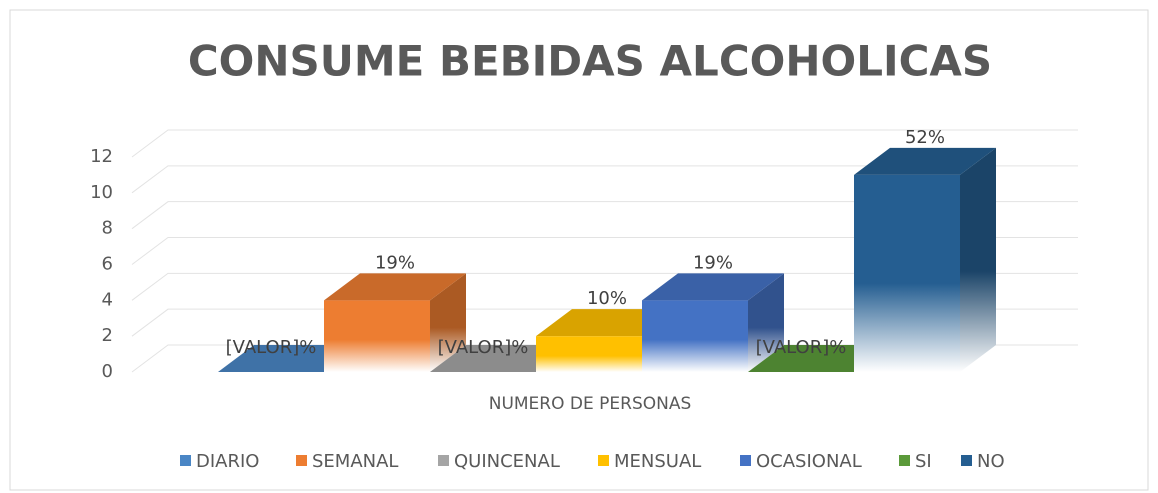  Describe the element at coordinates (991, 461) in the screenshot. I see `legend-label: NO` at that location.